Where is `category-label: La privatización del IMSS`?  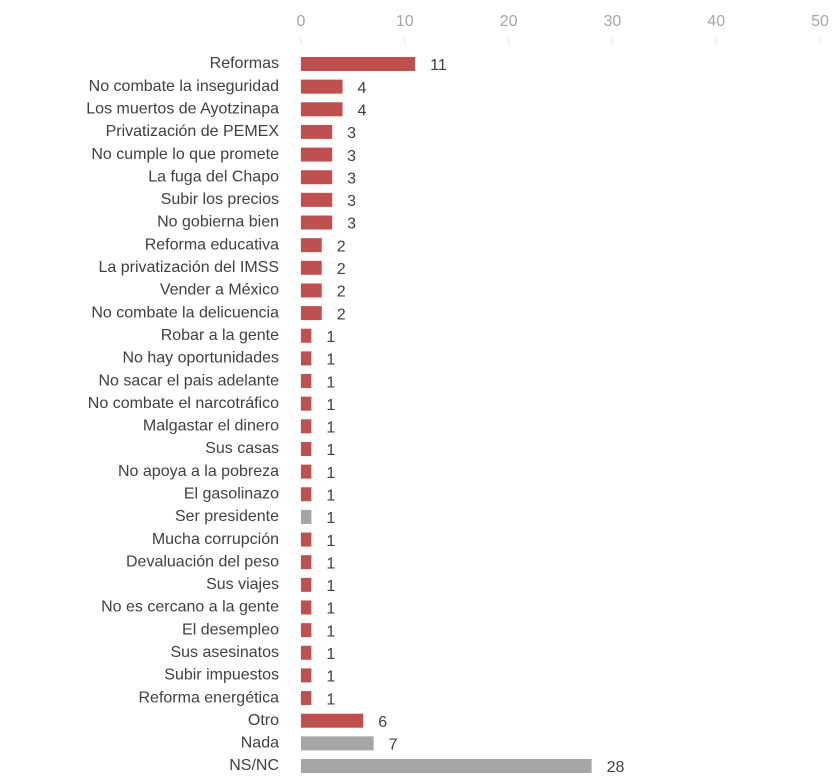
category-label: La privatización del IMSS is located at coordinates (188, 267).